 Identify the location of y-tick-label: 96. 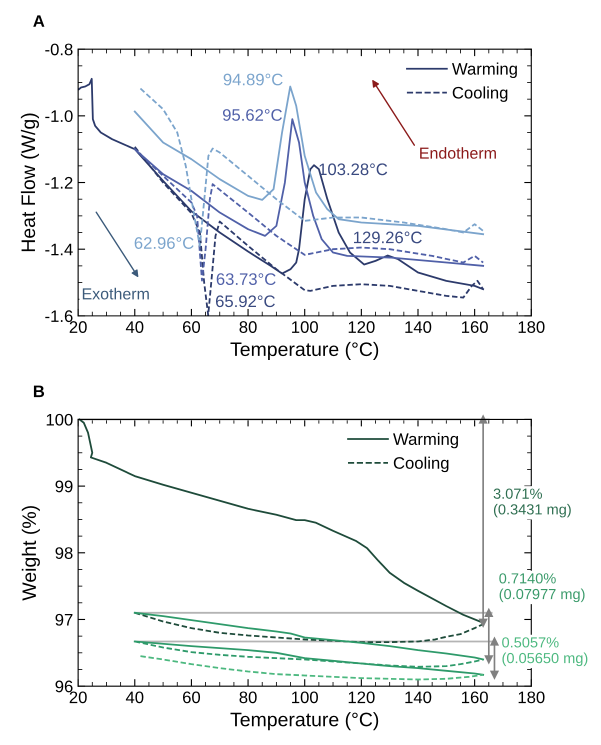
(64, 686).